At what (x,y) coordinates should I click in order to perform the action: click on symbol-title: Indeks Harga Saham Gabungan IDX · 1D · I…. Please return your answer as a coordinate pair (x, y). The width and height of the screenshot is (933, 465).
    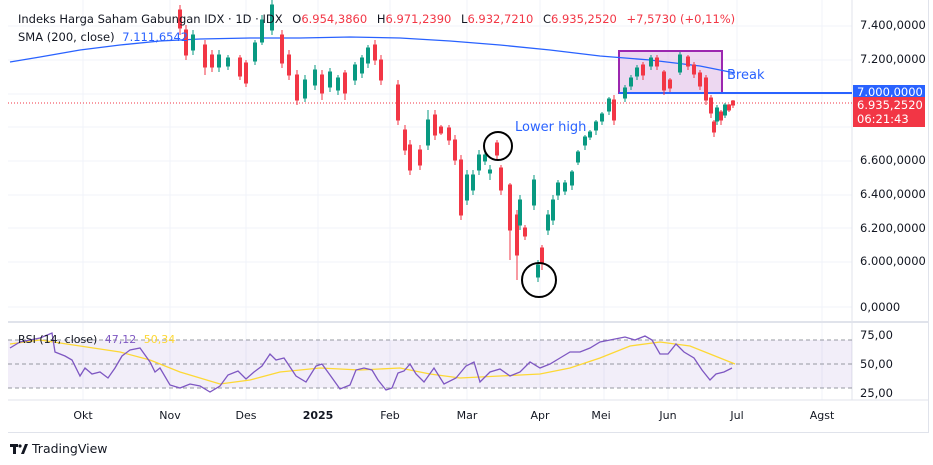
    Looking at the image, I should click on (150, 19).